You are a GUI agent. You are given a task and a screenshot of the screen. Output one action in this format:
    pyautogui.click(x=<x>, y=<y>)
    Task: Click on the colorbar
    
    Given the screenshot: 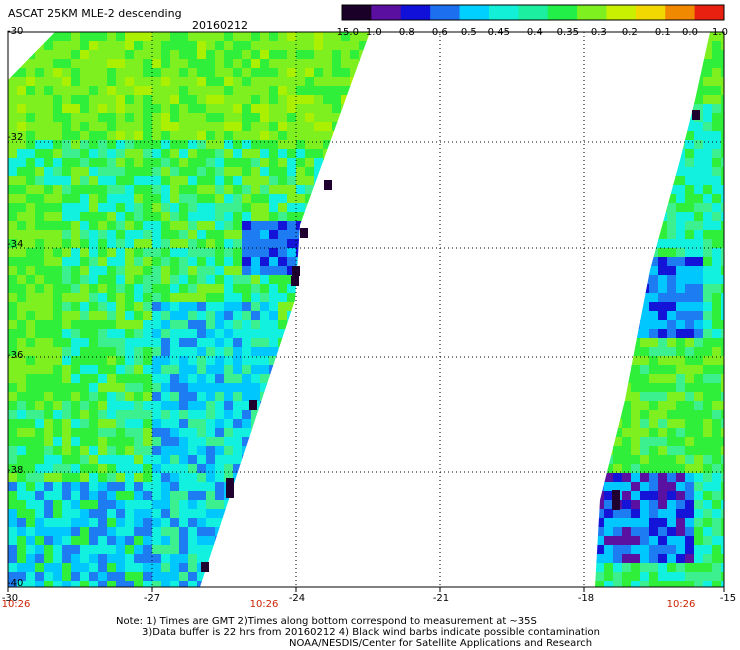 What is the action you would take?
    pyautogui.click(x=533, y=12)
    